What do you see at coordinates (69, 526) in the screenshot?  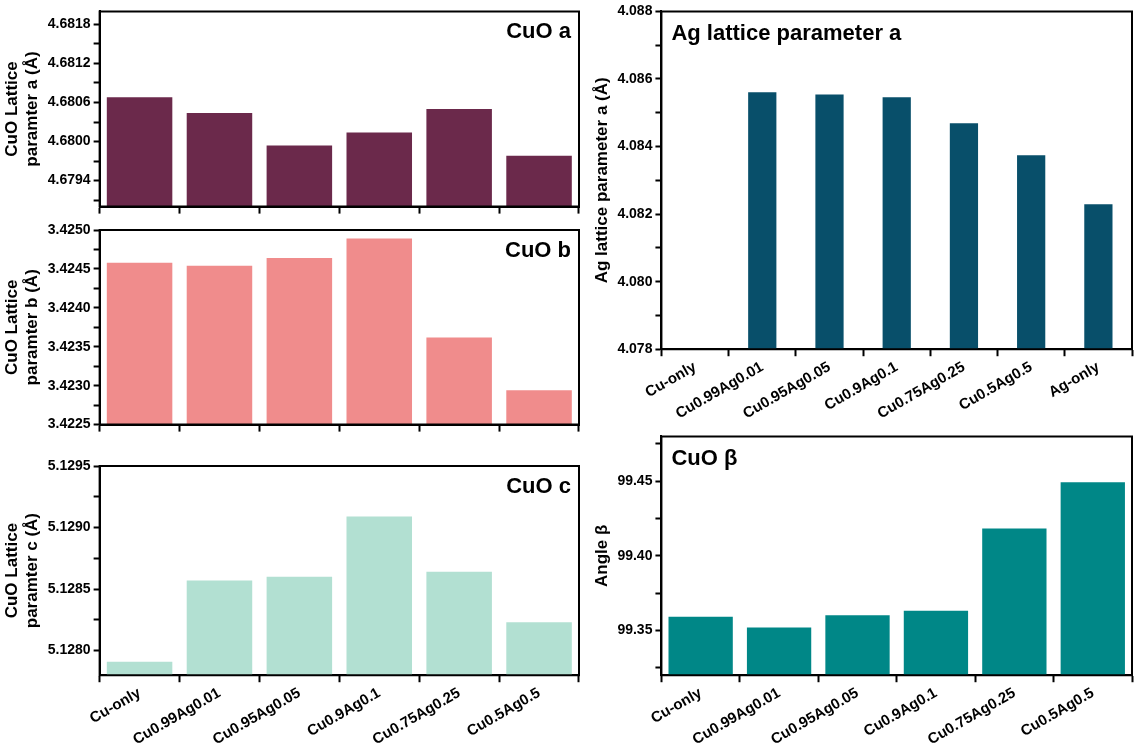 I see `y-tick-label: 5.1290` at bounding box center [69, 526].